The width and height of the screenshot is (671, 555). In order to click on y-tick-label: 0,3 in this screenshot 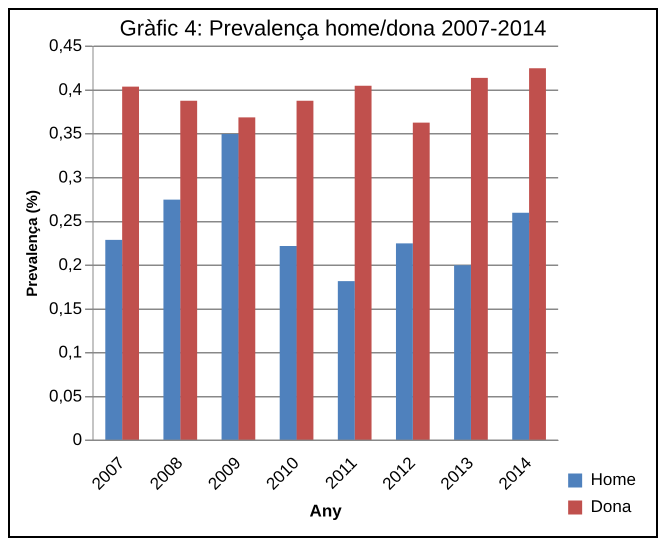, I will do `click(70, 176)`.